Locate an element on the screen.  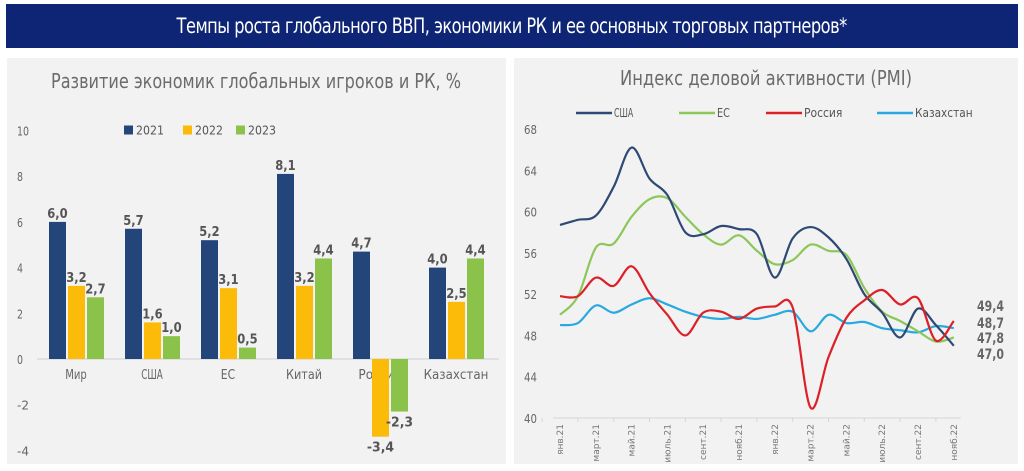
x-tick-label: май.21 is located at coordinates (633, 440).